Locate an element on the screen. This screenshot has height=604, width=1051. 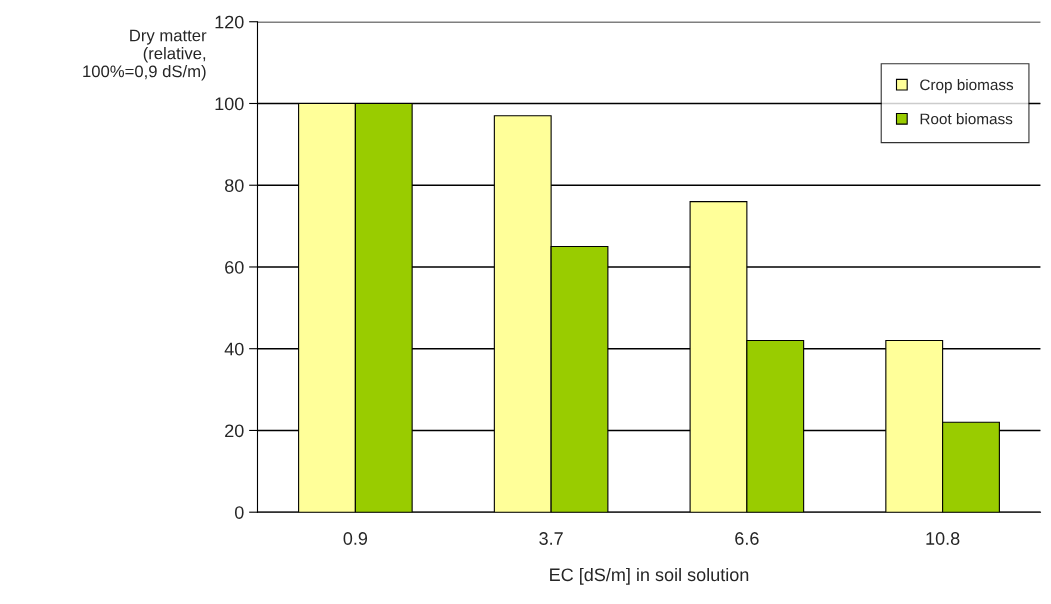
y-tick-label: 100 is located at coordinates (229, 104).